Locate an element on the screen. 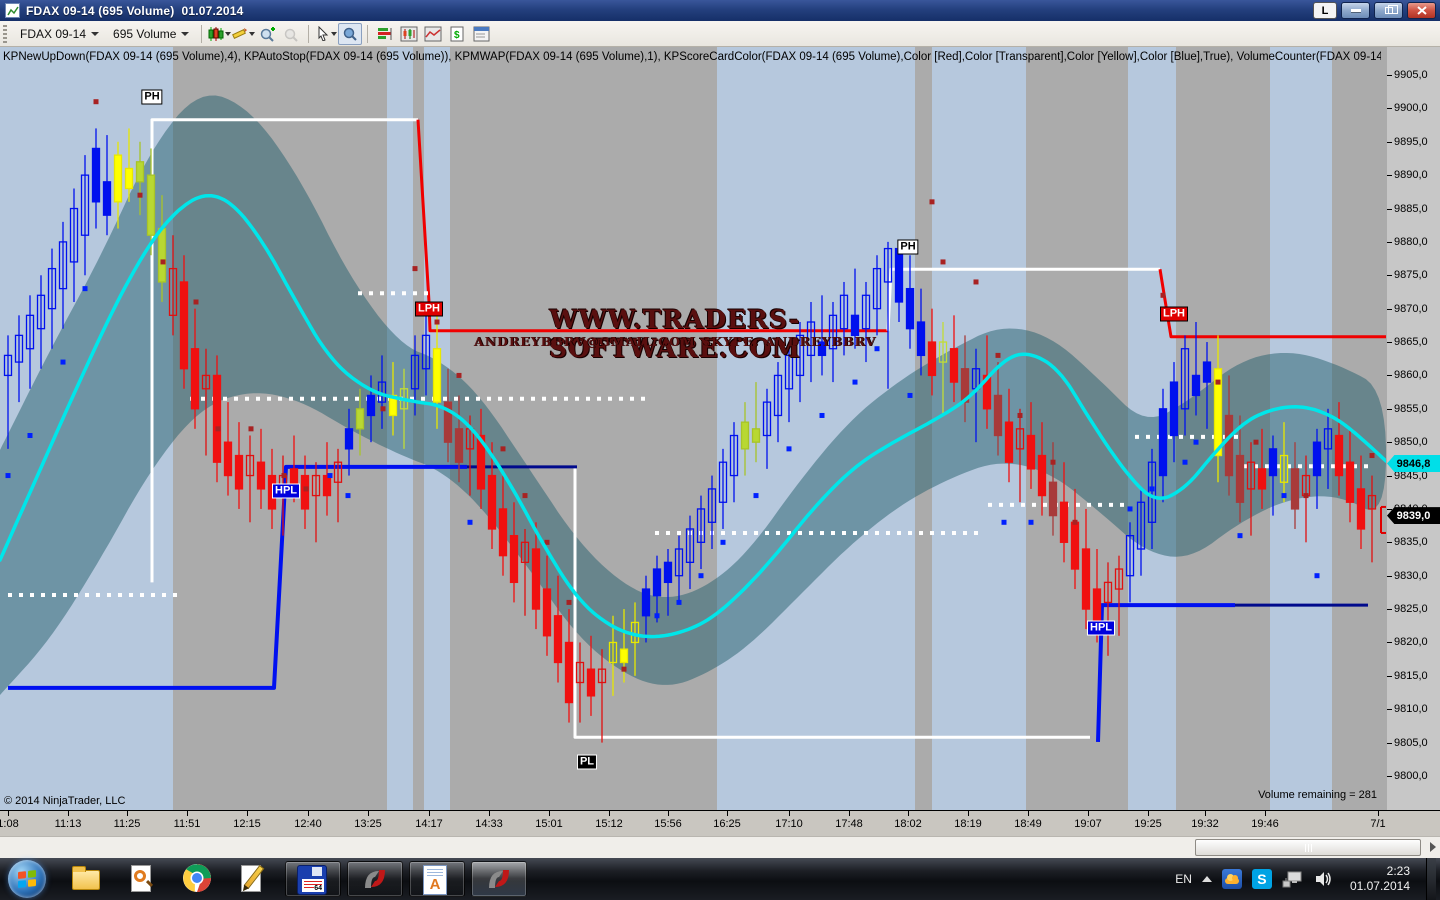  restore-button is located at coordinates (1388, 10).